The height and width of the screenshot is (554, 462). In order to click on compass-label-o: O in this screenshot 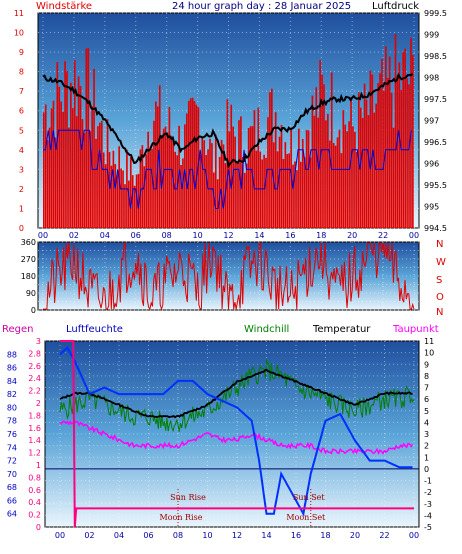, I will do `click(440, 297)`.